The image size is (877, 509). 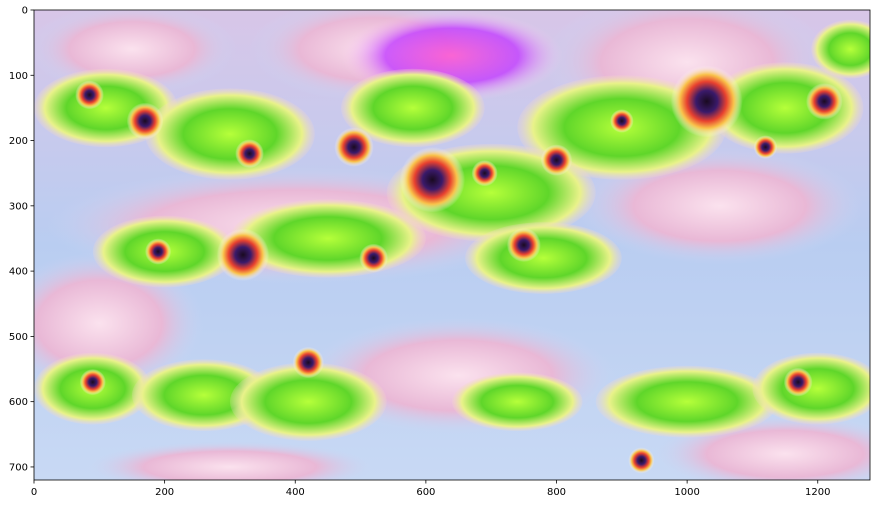 What do you see at coordinates (425, 492) in the screenshot?
I see `x-tick-label: 600` at bounding box center [425, 492].